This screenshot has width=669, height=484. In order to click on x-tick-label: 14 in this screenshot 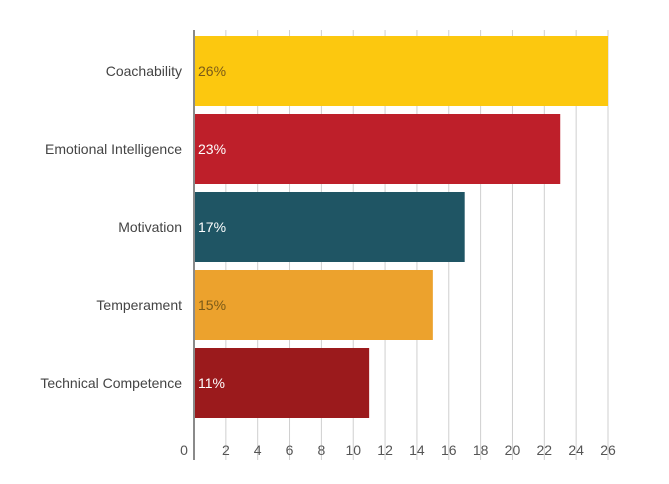, I will do `click(417, 450)`.